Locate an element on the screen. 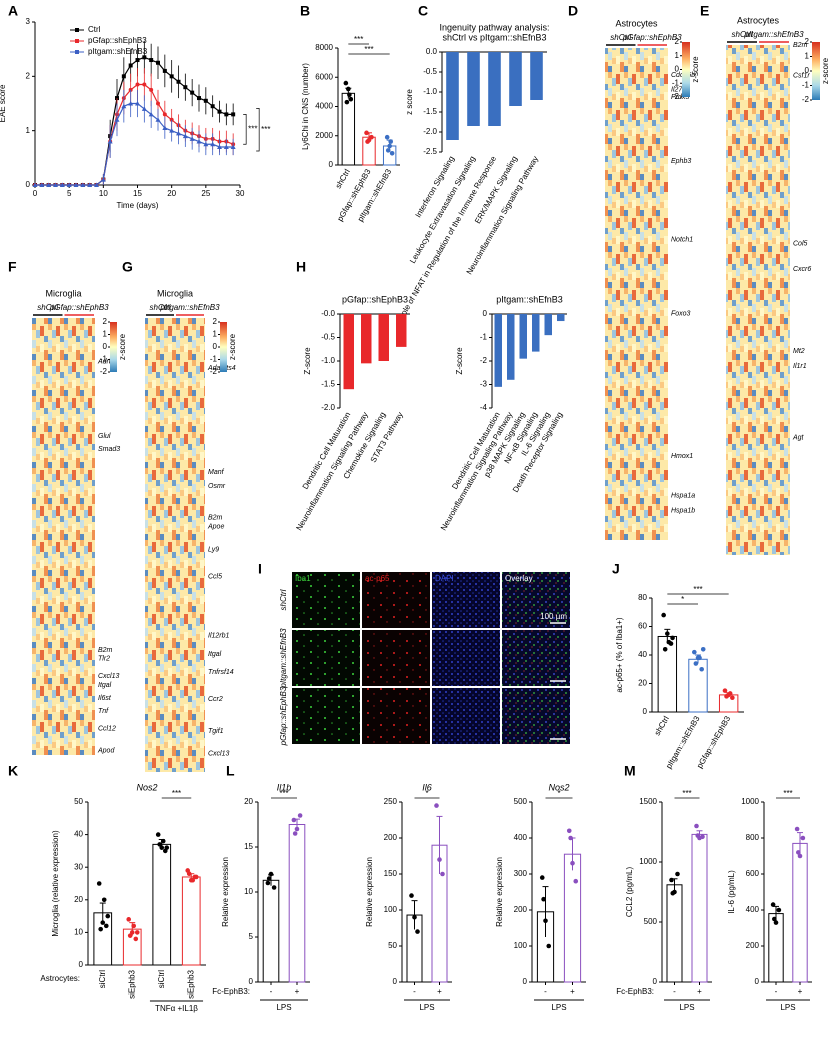 Image resolution: width=839 pixels, height=1050 pixels. y-tick-label: 500 is located at coordinates (651, 921).